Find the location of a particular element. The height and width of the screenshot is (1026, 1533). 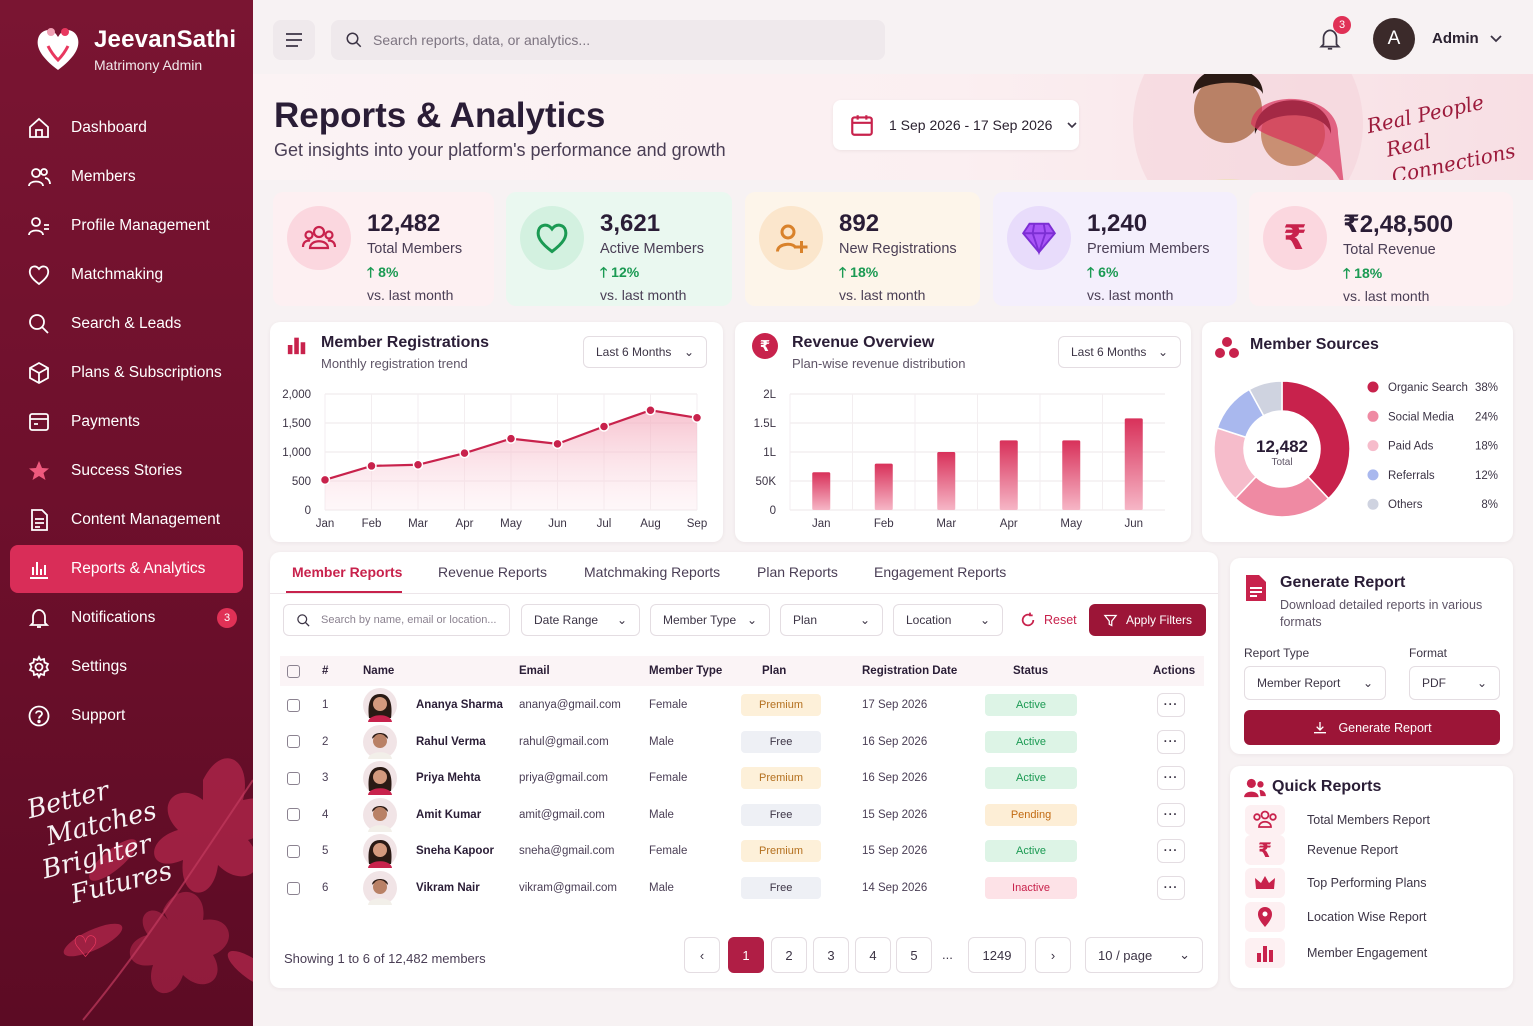

select-all-checkbox is located at coordinates (293, 671).